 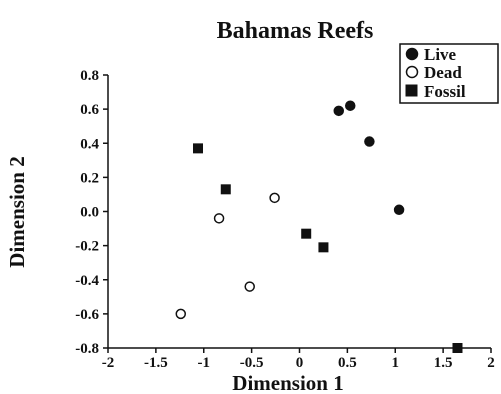 I want to click on y-tick-label: -0.6, so click(x=87, y=315).